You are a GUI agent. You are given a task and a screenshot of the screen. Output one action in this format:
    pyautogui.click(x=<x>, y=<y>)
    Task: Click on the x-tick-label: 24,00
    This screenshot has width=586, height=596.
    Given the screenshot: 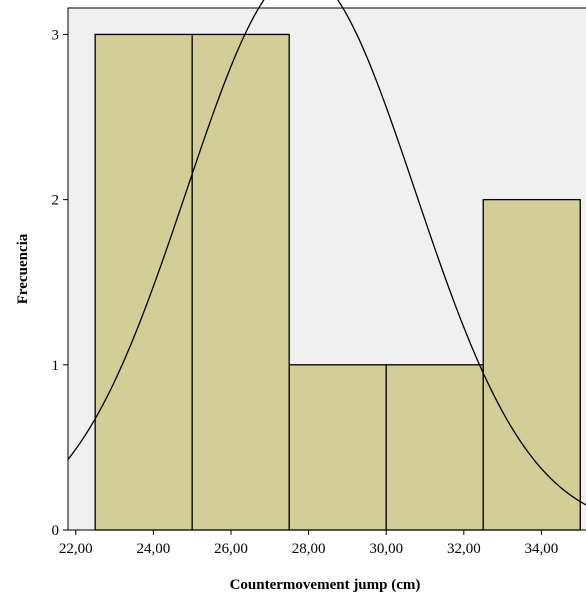 What is the action you would take?
    pyautogui.click(x=153, y=549)
    